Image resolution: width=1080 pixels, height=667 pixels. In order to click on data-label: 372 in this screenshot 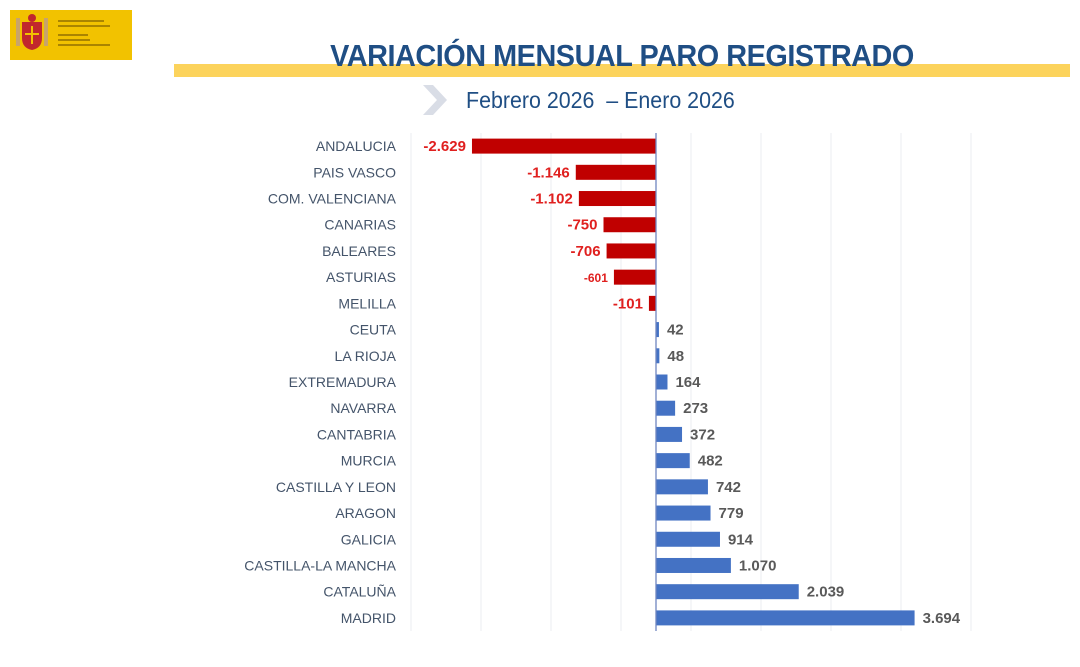, I will do `click(702, 434)`.